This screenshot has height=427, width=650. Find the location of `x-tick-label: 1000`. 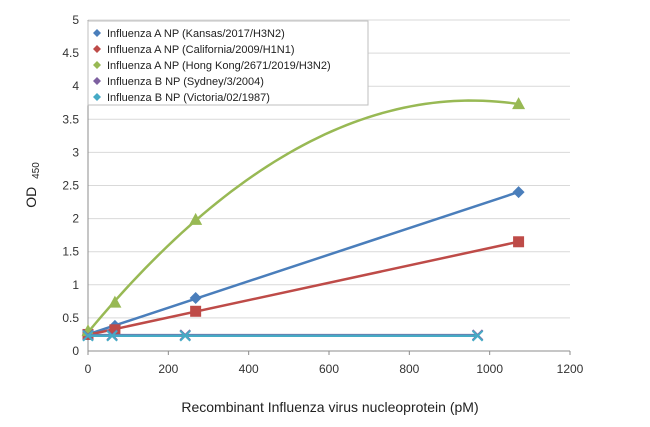

x-tick-label: 1000 is located at coordinates (489, 369).